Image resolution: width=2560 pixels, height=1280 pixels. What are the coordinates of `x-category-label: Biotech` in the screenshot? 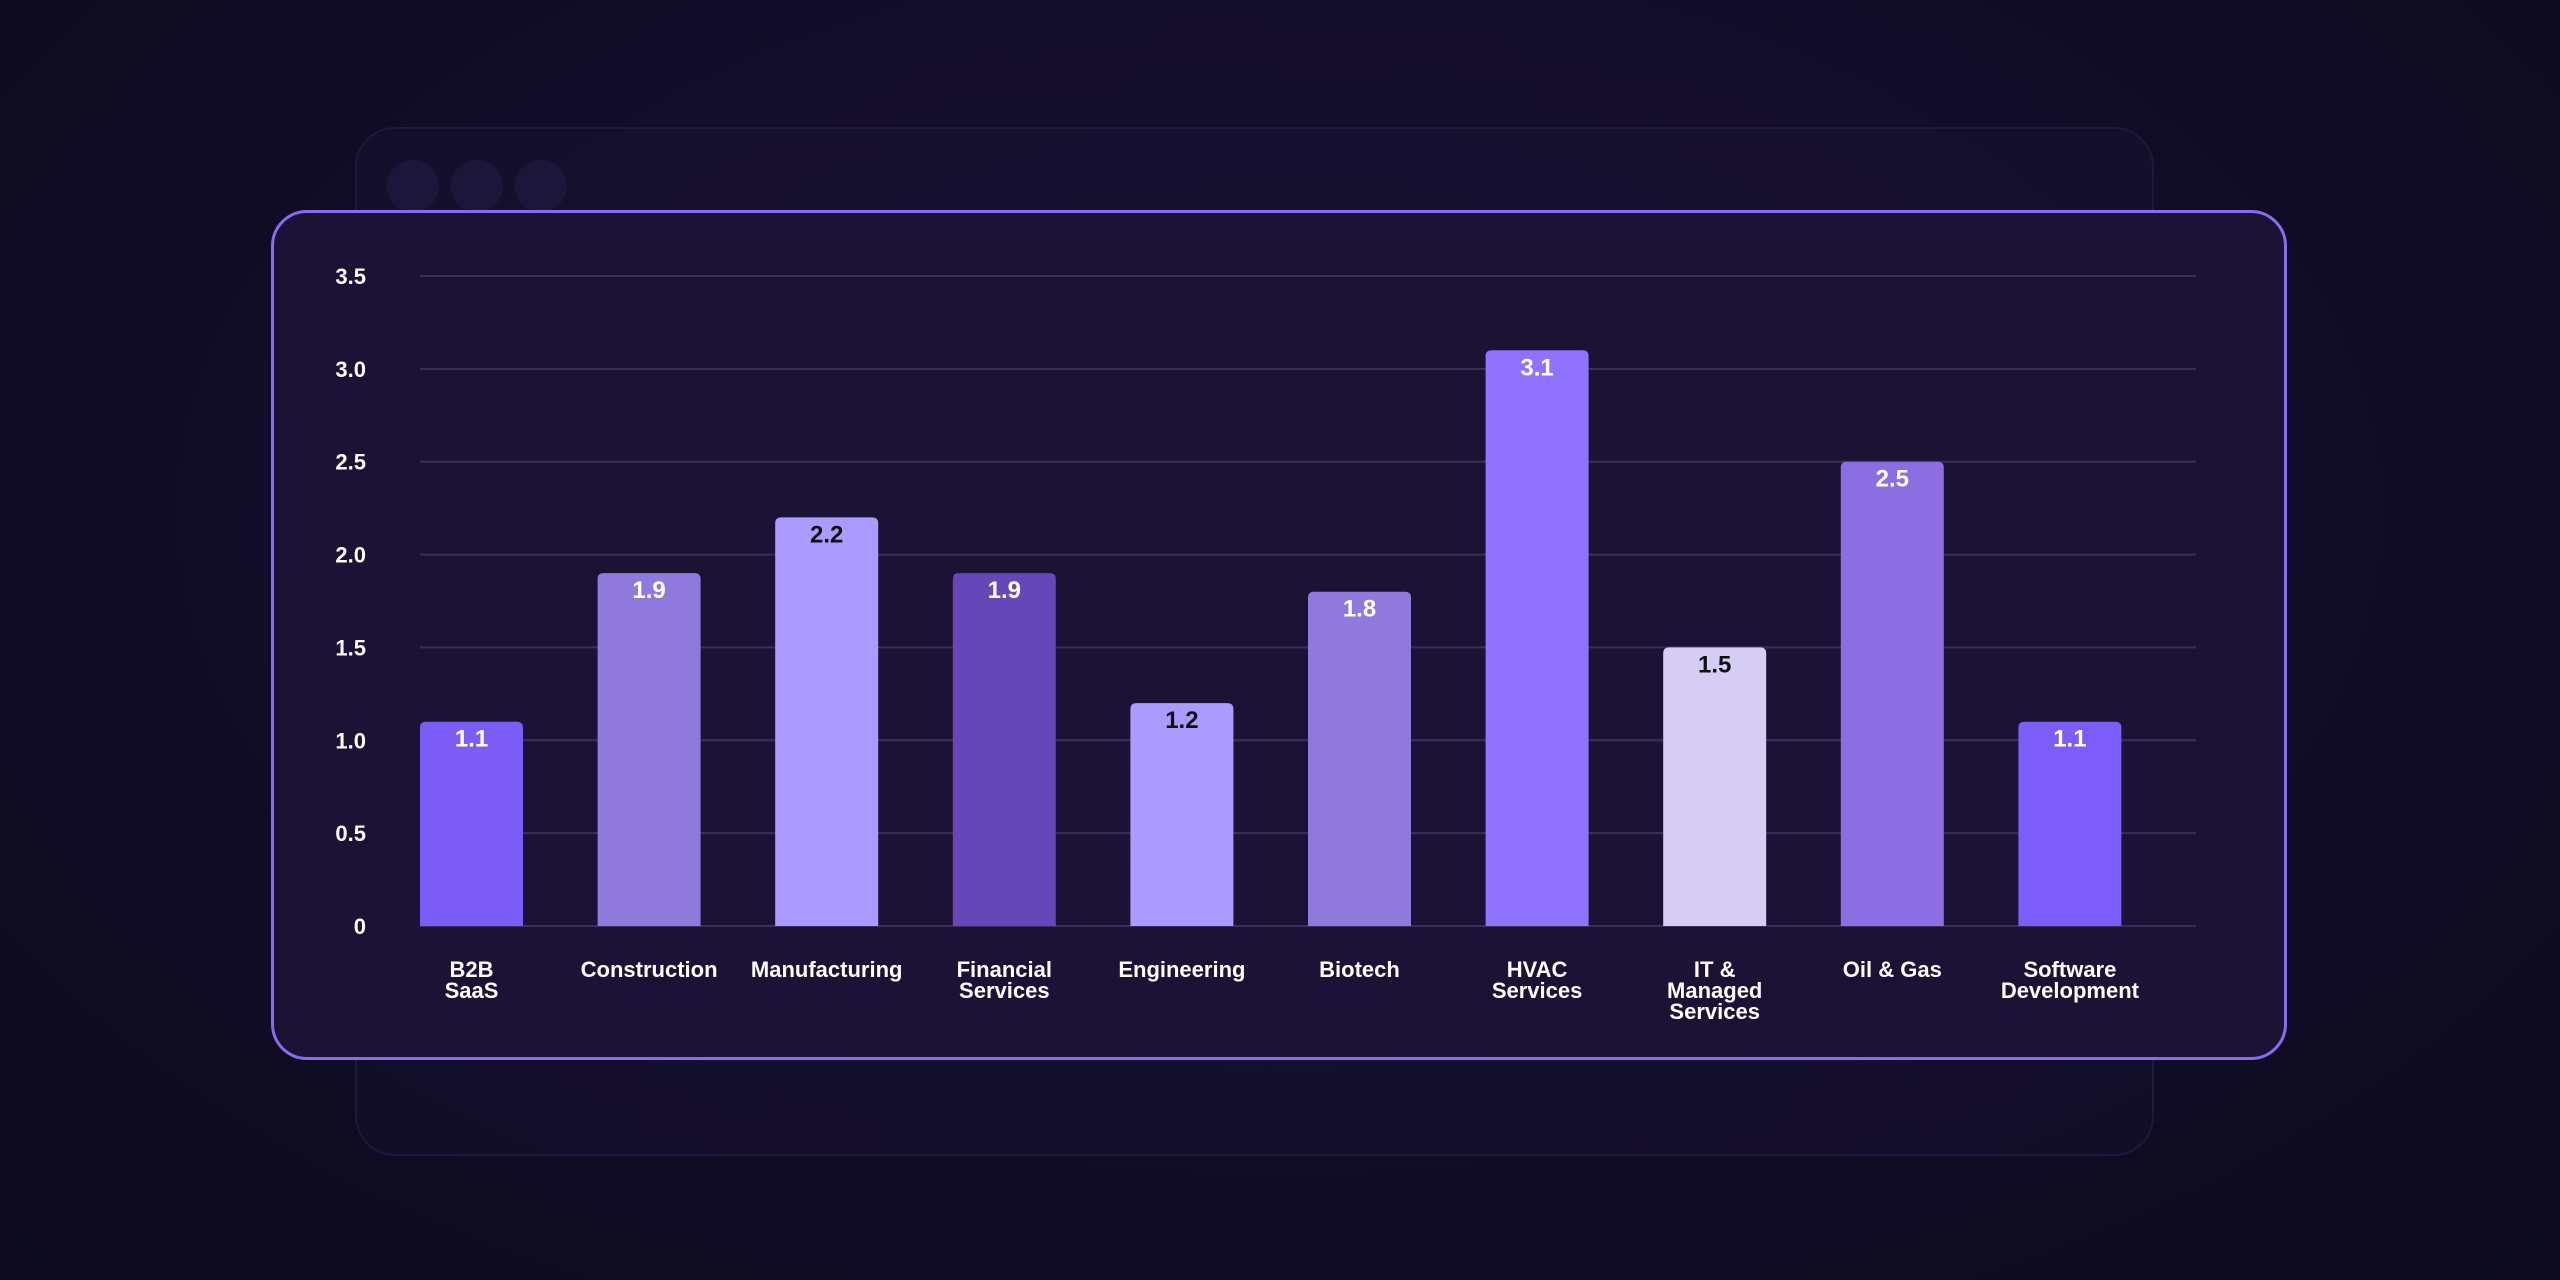 It's located at (1359, 969).